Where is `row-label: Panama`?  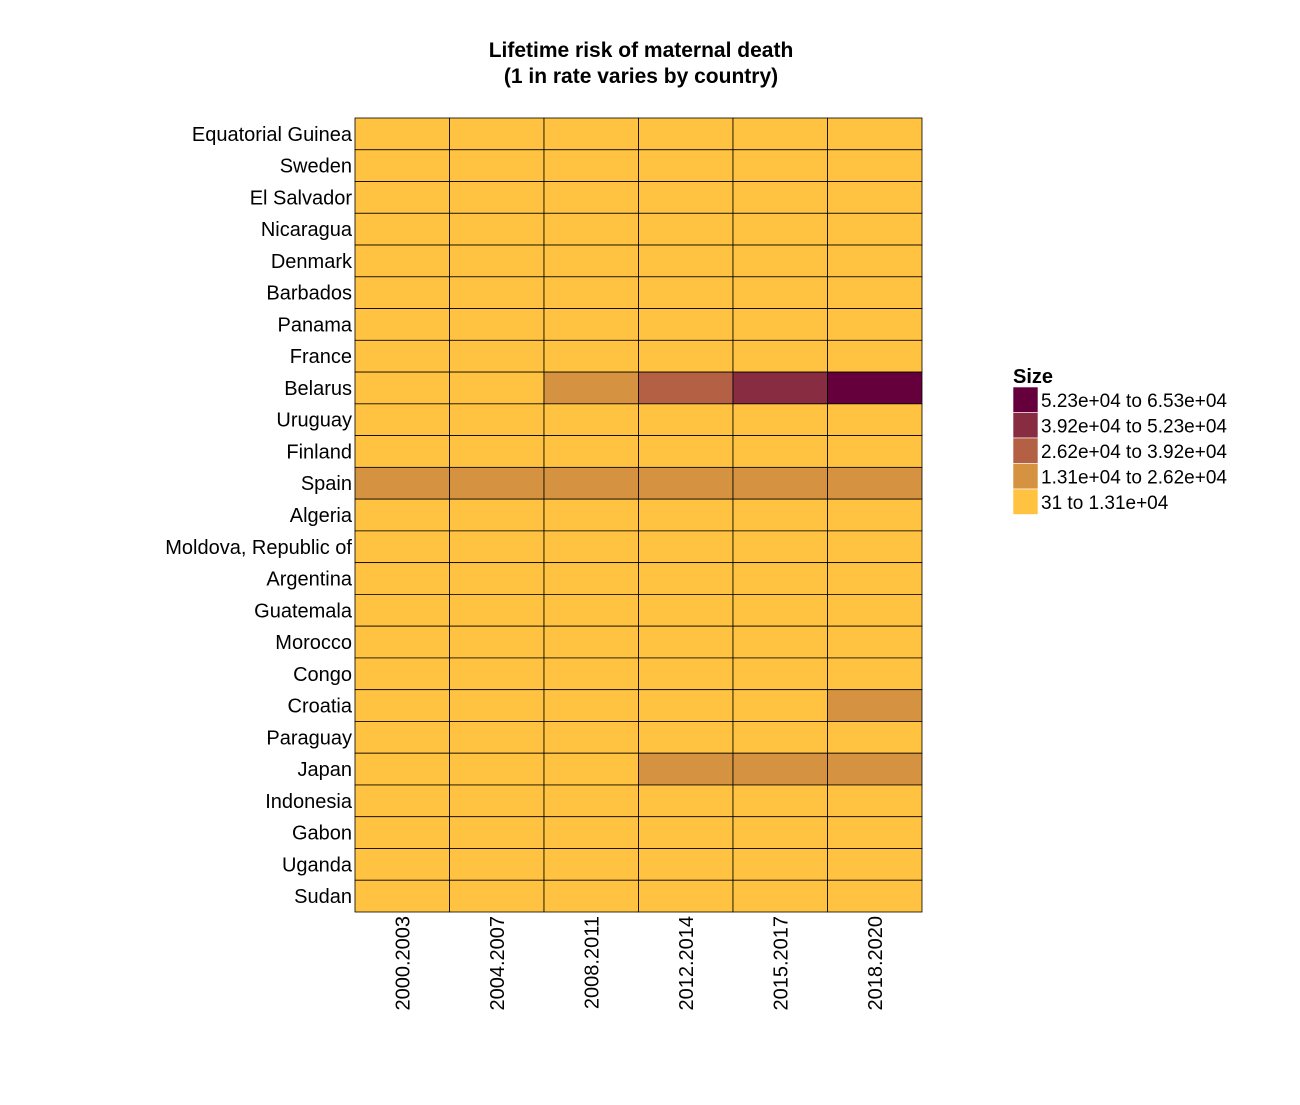 row-label: Panama is located at coordinates (315, 325).